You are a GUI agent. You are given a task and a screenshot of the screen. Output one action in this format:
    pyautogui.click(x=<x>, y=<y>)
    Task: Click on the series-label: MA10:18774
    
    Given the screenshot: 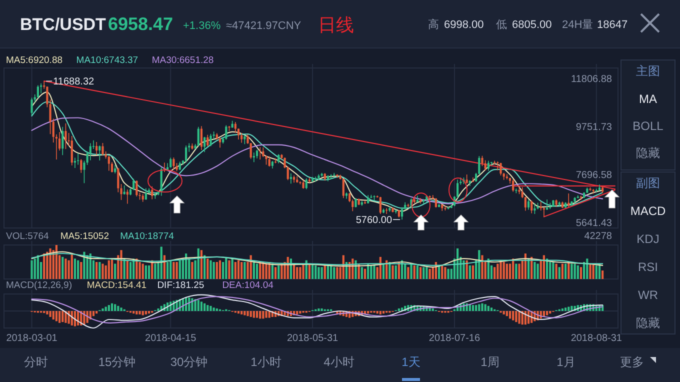 What is the action you would take?
    pyautogui.click(x=147, y=236)
    